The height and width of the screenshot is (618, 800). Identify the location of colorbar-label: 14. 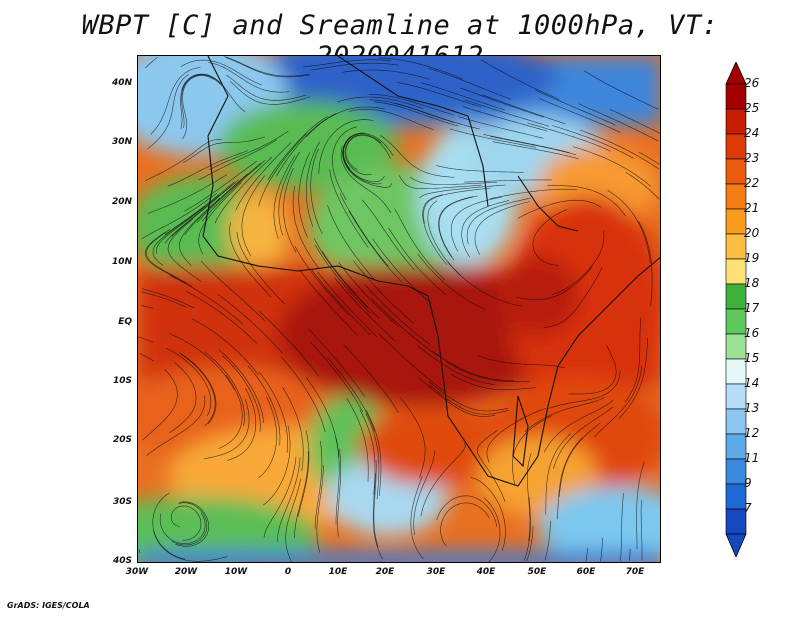
(752, 383).